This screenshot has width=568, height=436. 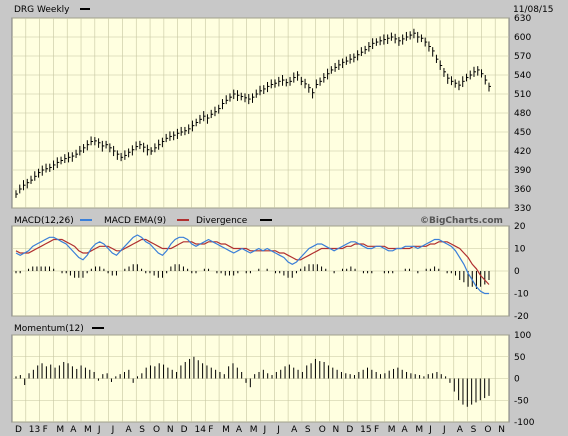 I want to click on y-tick-label: 600, so click(x=522, y=38).